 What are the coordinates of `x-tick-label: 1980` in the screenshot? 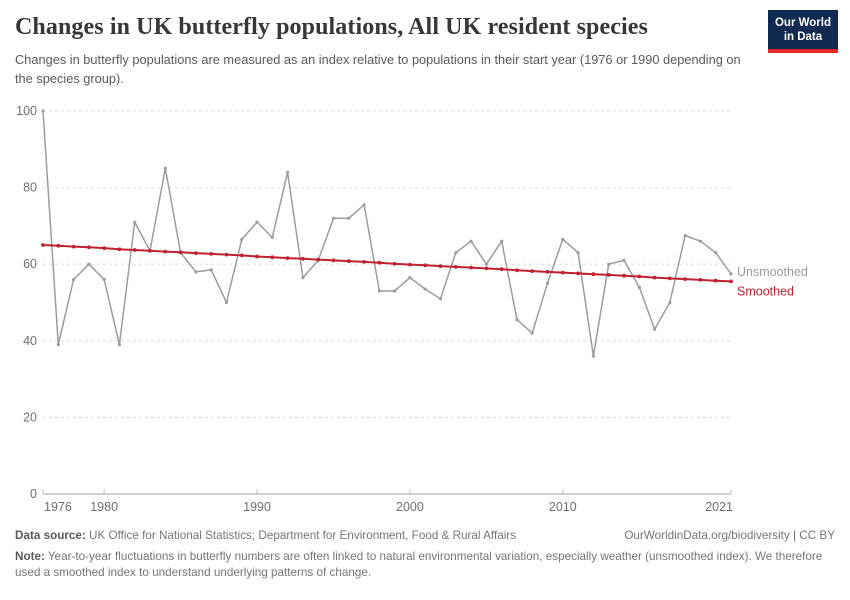 It's located at (104, 507).